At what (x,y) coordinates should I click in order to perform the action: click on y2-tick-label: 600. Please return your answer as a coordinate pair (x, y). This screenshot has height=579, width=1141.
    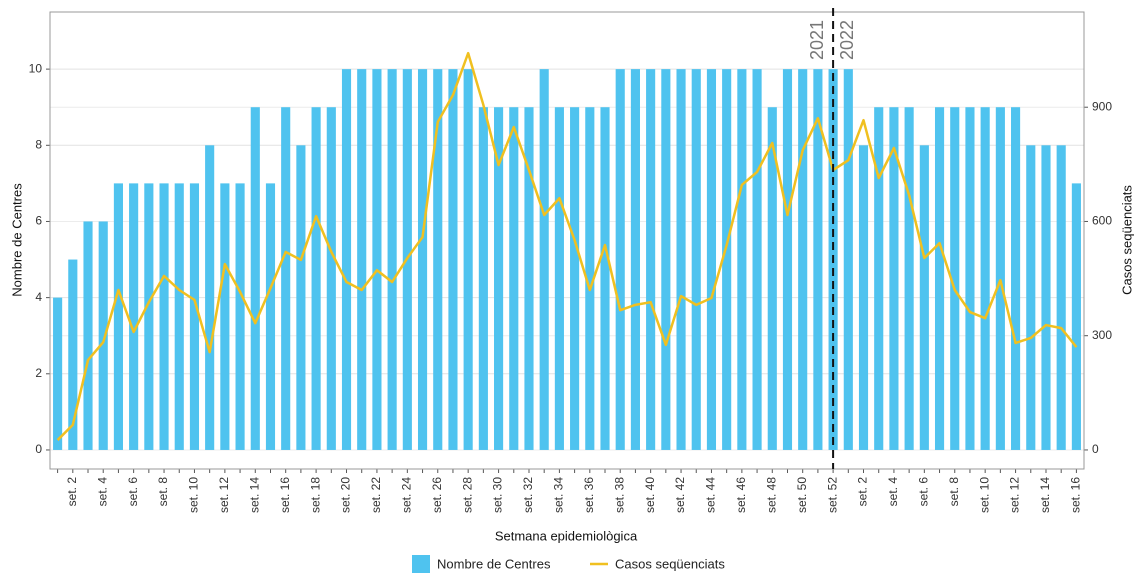
    Looking at the image, I should click on (1102, 221).